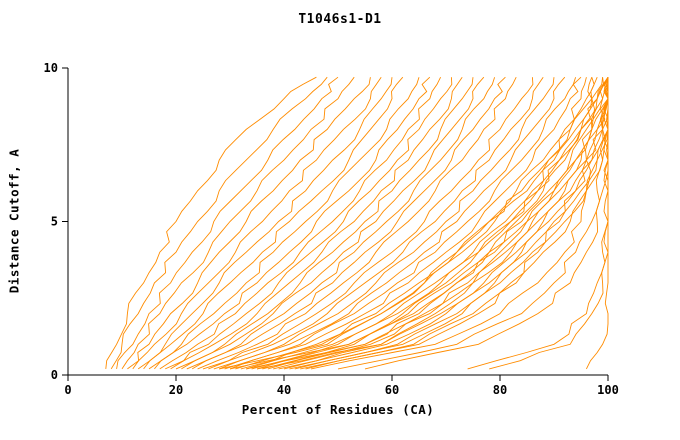 Image resolution: width=680 pixels, height=440 pixels. I want to click on x-tick-label: 40, so click(284, 390).